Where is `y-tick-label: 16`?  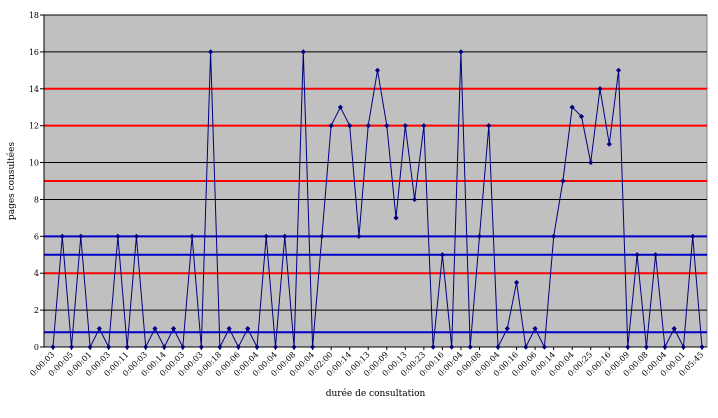 y-tick-label: 16 is located at coordinates (34, 52).